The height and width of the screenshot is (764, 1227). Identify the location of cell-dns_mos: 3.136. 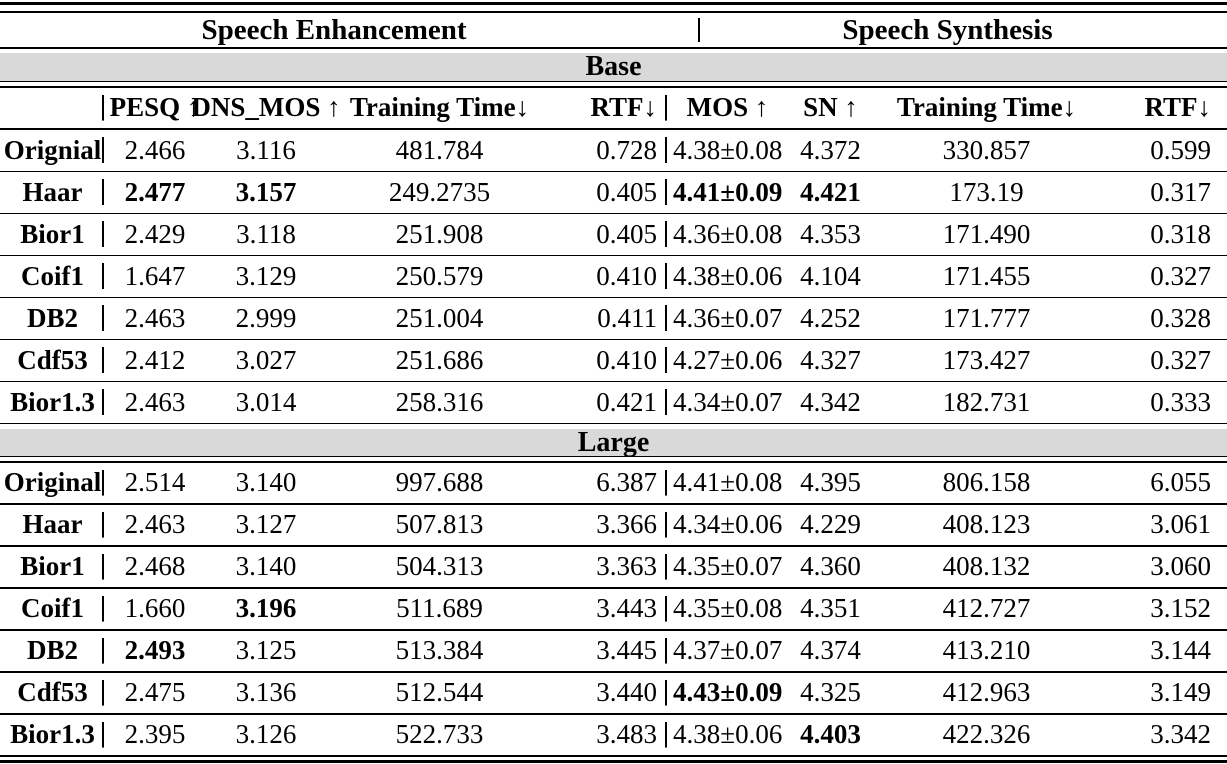
(266, 692).